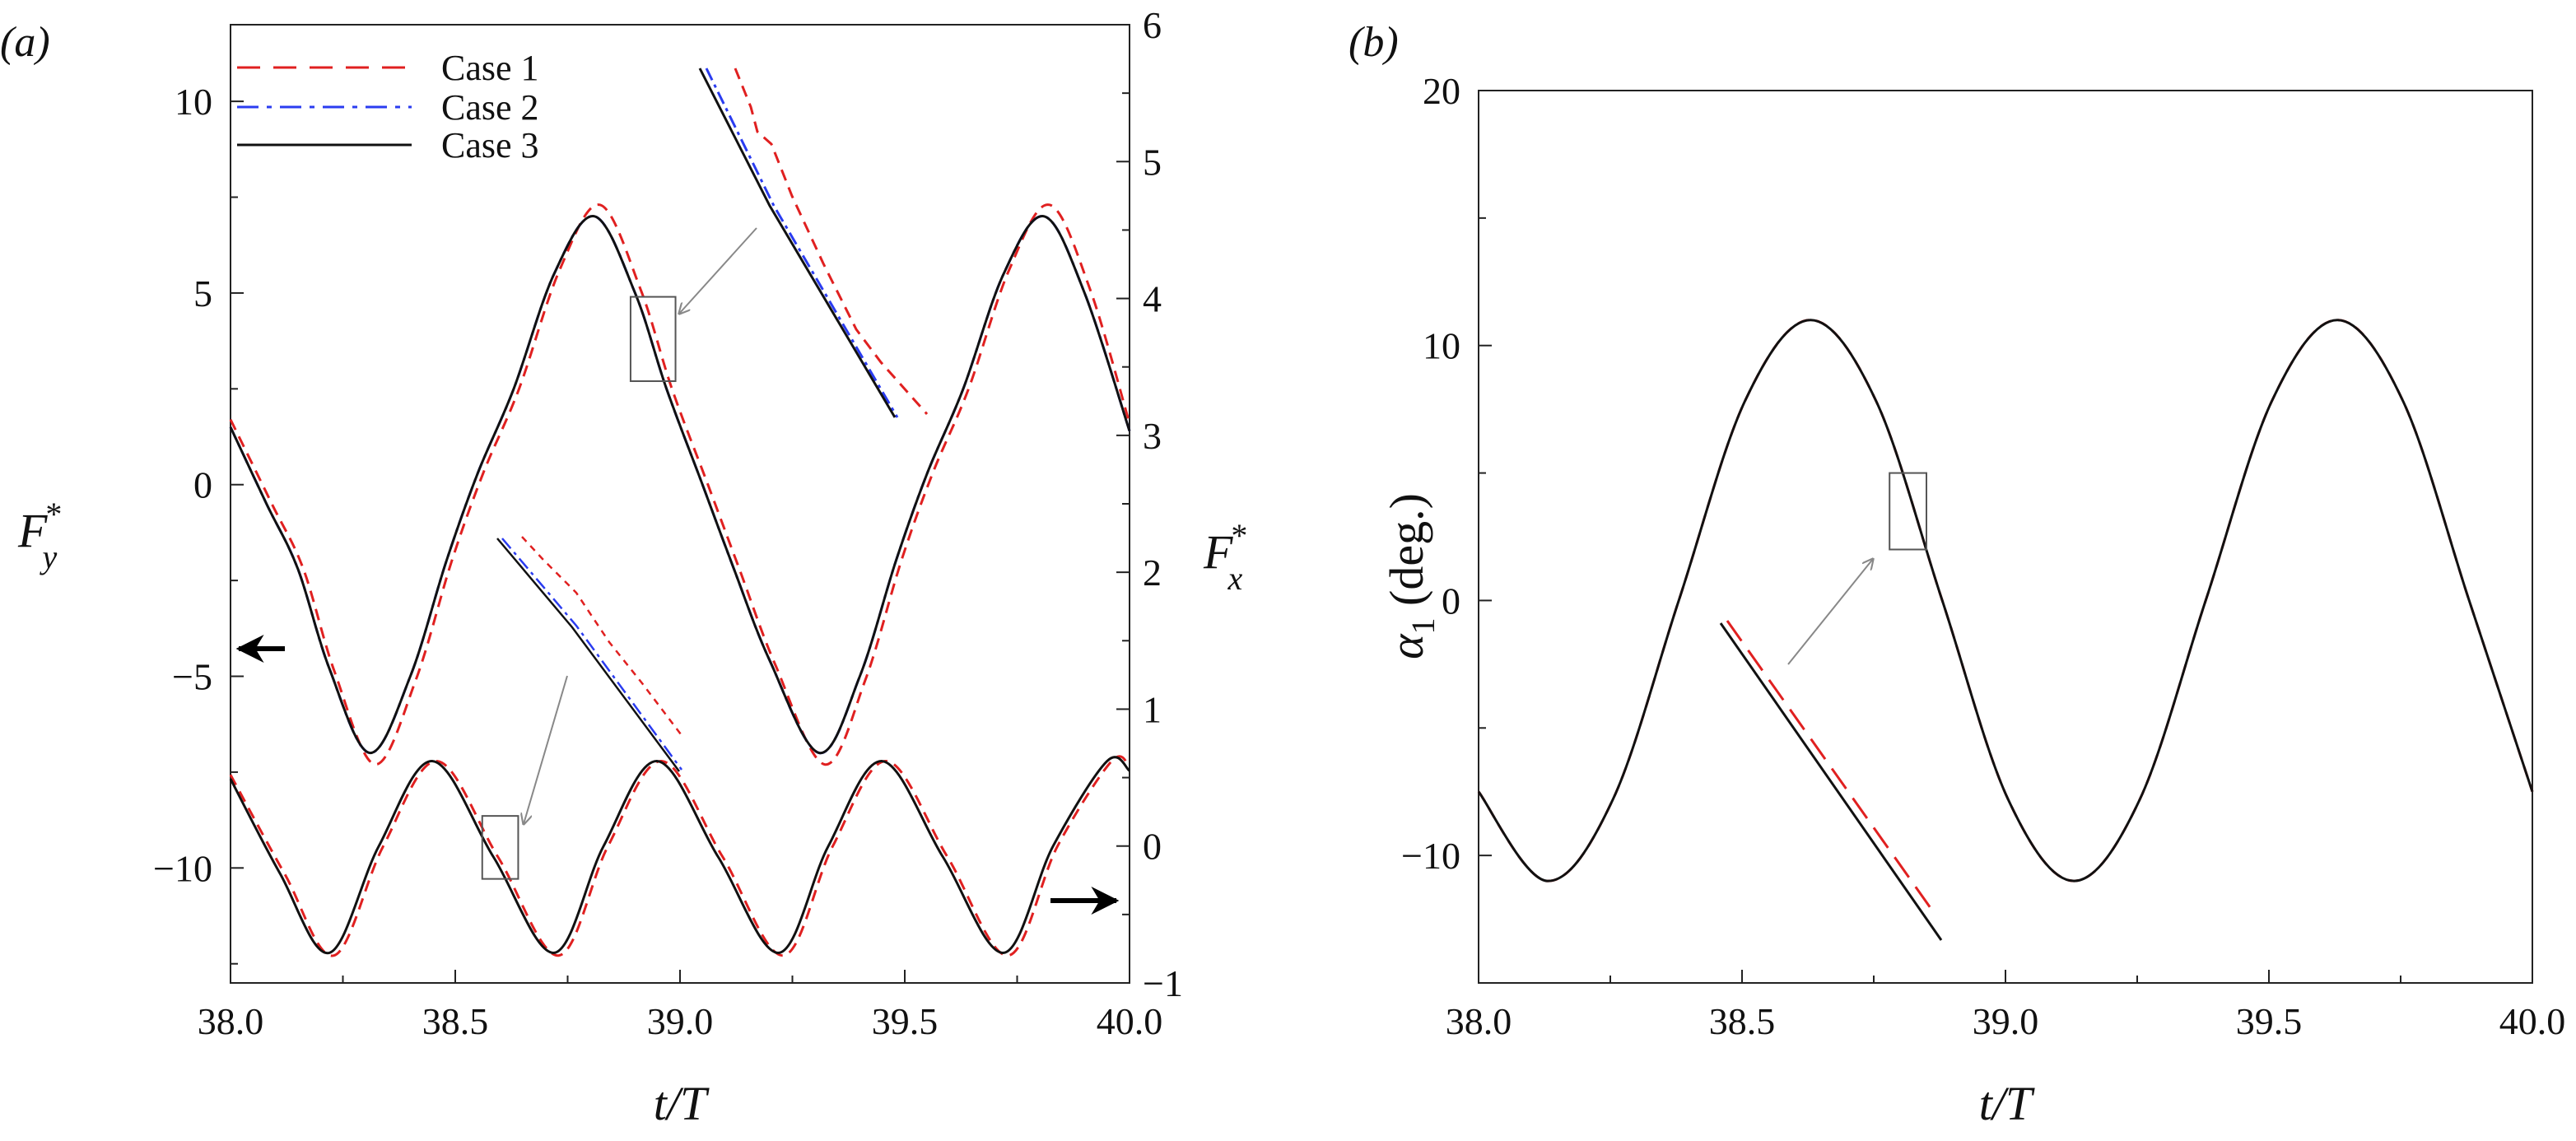  I want to click on zoom-box-b, so click(1908, 511).